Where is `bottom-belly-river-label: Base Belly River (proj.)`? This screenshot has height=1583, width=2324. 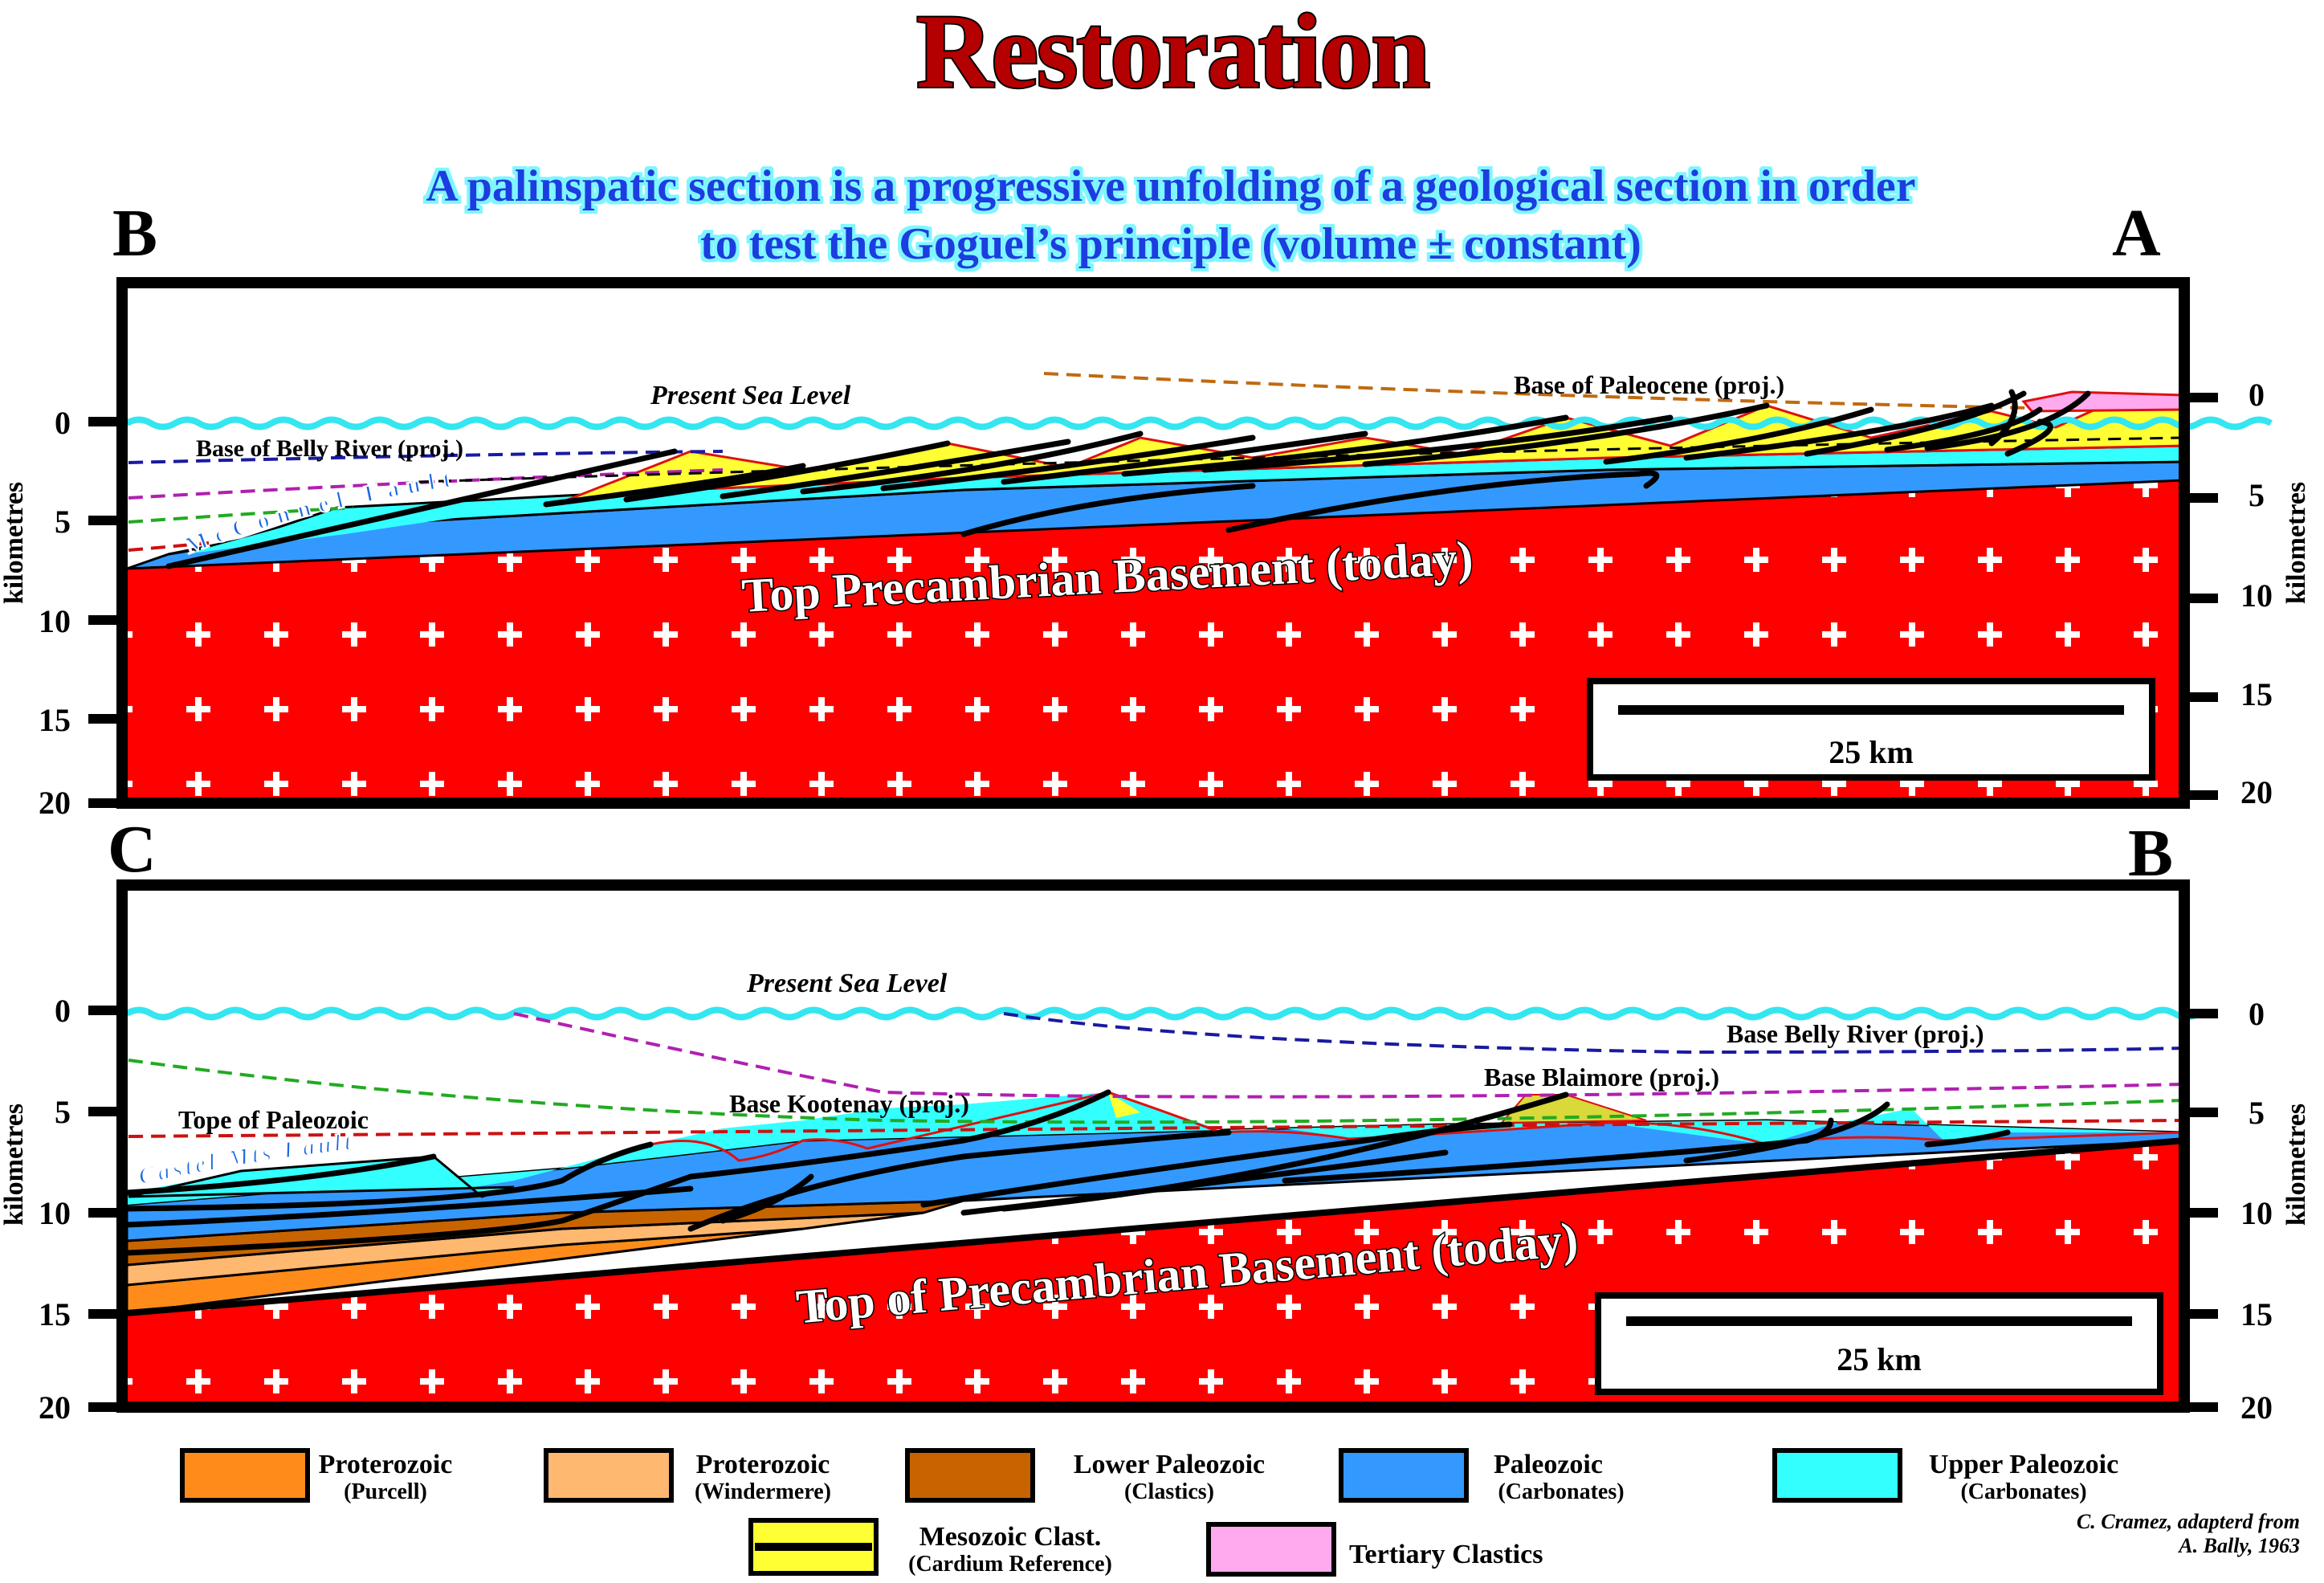
bottom-belly-river-label: Base Belly River (proj.) is located at coordinates (1856, 1033).